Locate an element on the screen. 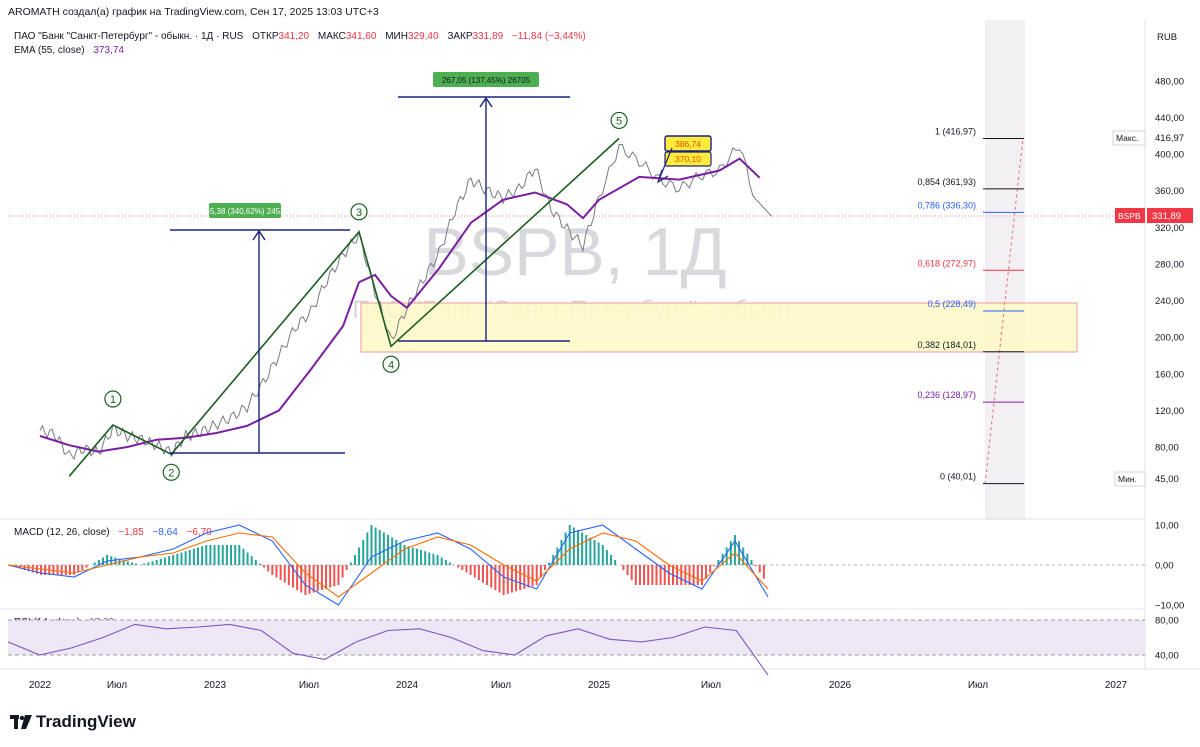 Image resolution: width=1200 pixels, height=747 pixels. max-tag-label: Макс. is located at coordinates (1127, 138).